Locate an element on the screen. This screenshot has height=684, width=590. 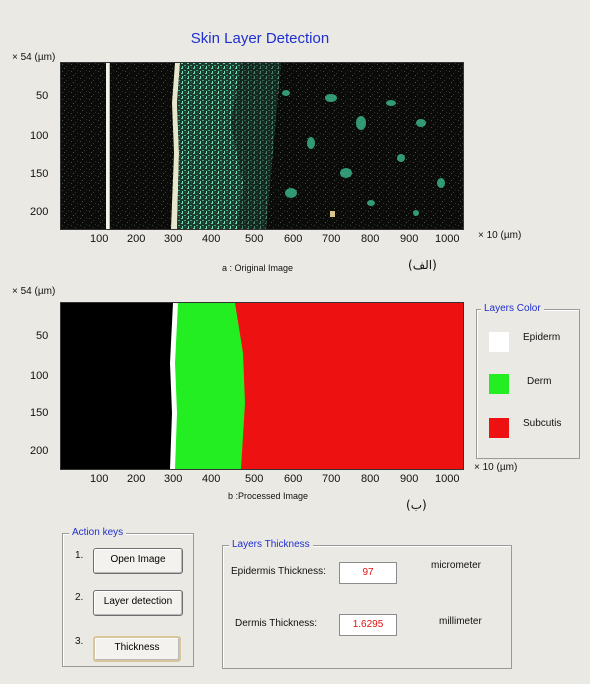
plot-a-xtick: 200 is located at coordinates (136, 239).